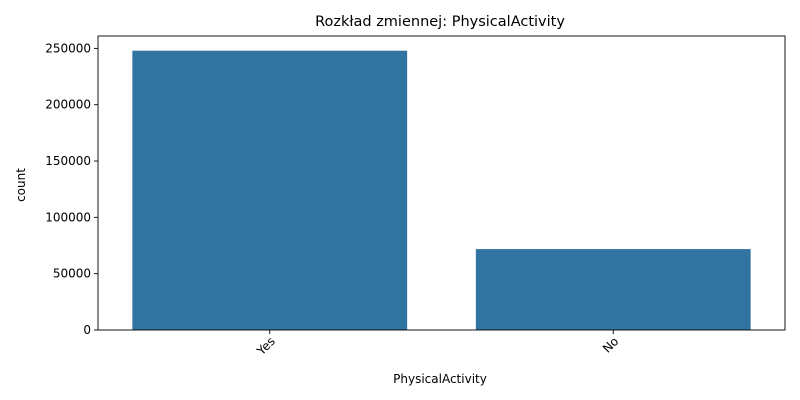  Describe the element at coordinates (21, 185) in the screenshot. I see `y-axis-label: count` at that location.